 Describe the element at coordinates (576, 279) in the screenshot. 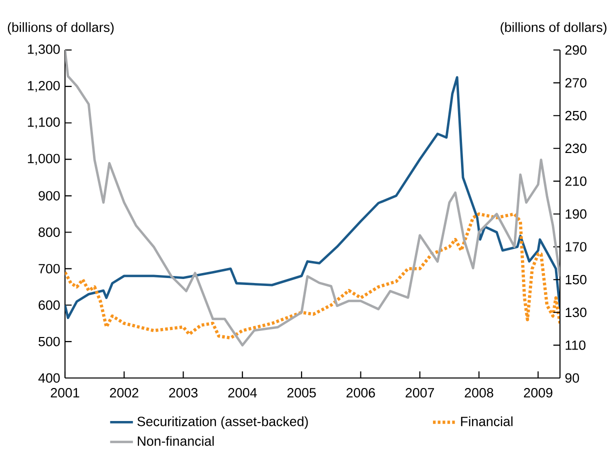

I see `y2-tick-label: 150` at that location.